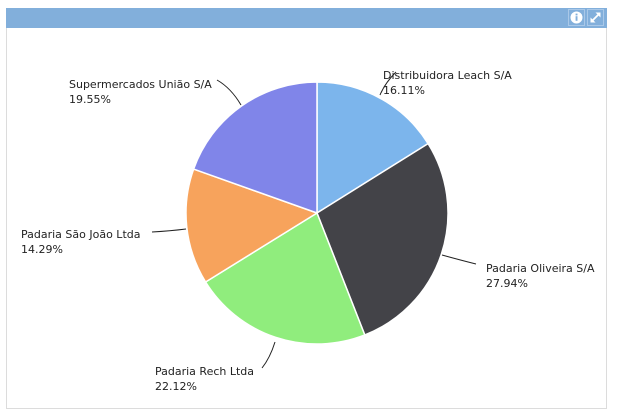 The height and width of the screenshot is (417, 617). Describe the element at coordinates (229, 92) in the screenshot. I see `connector-supermercados-uniao` at that location.